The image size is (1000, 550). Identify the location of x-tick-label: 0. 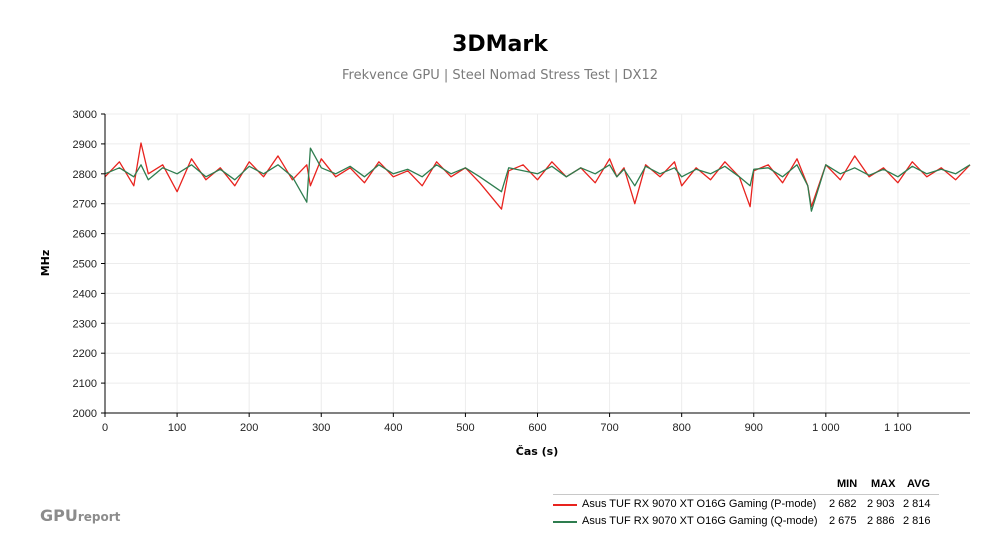
(105, 428).